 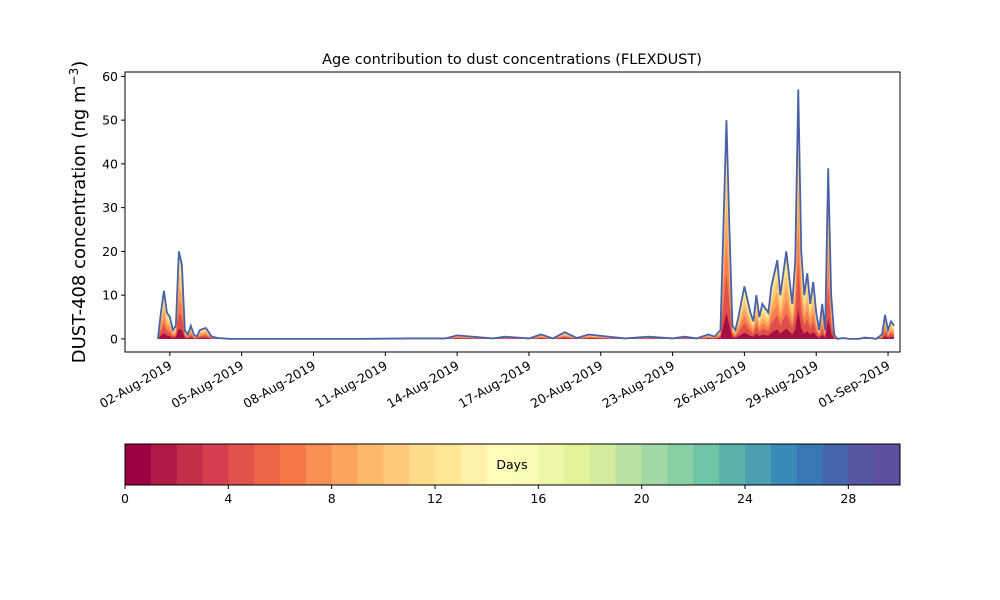 I want to click on y-tick-label: 10, so click(x=110, y=295).